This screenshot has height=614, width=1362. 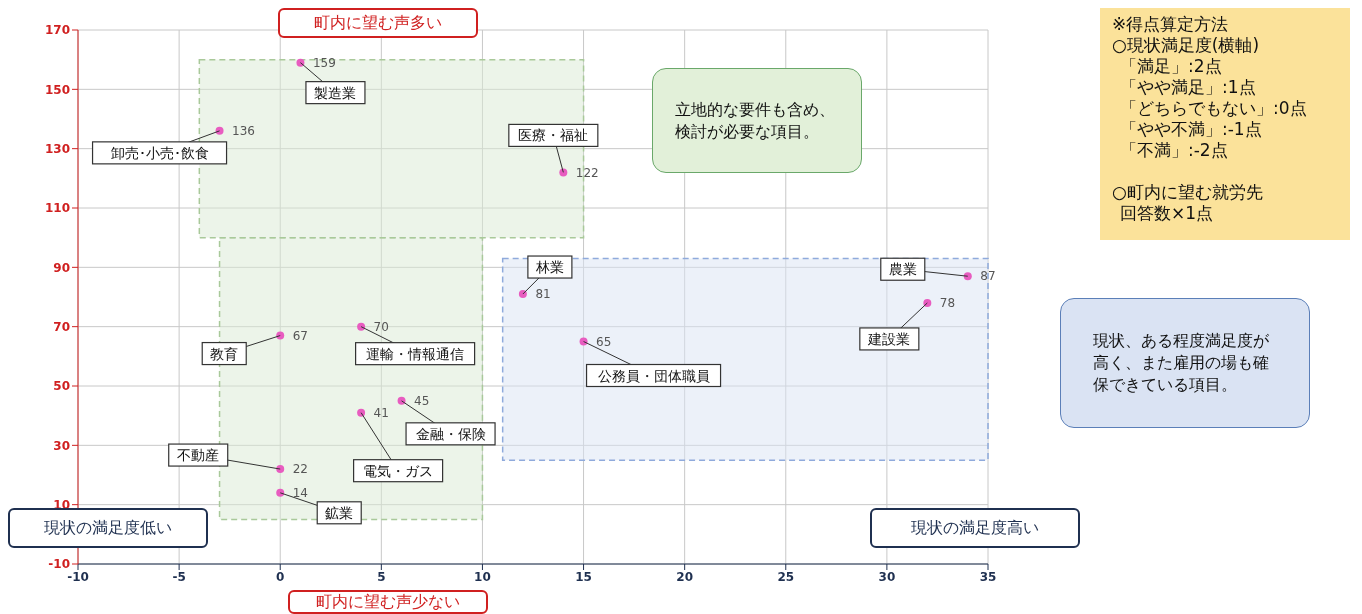 What do you see at coordinates (59, 564) in the screenshot?
I see `y-tick-label: -10` at bounding box center [59, 564].